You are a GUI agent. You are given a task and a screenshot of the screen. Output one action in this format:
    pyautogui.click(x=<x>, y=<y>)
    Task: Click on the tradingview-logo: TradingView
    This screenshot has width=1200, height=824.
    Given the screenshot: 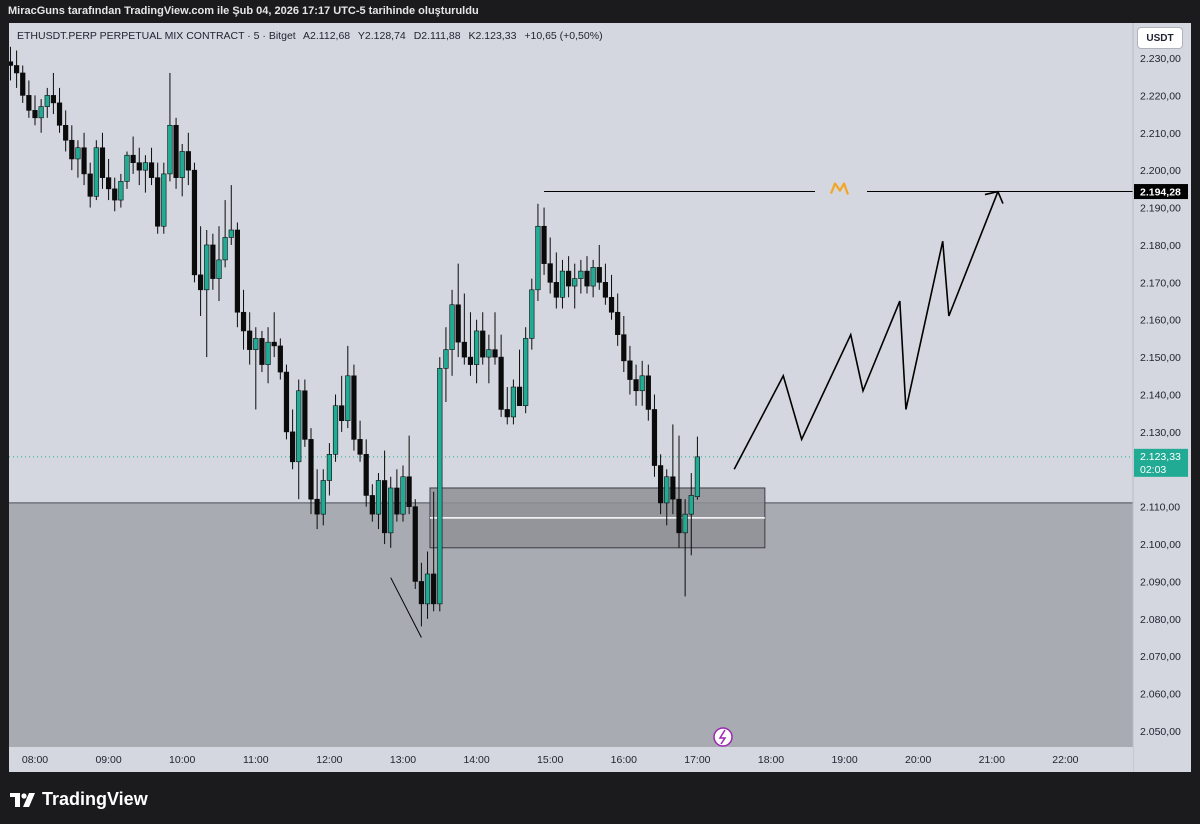 What is the action you would take?
    pyautogui.click(x=79, y=799)
    